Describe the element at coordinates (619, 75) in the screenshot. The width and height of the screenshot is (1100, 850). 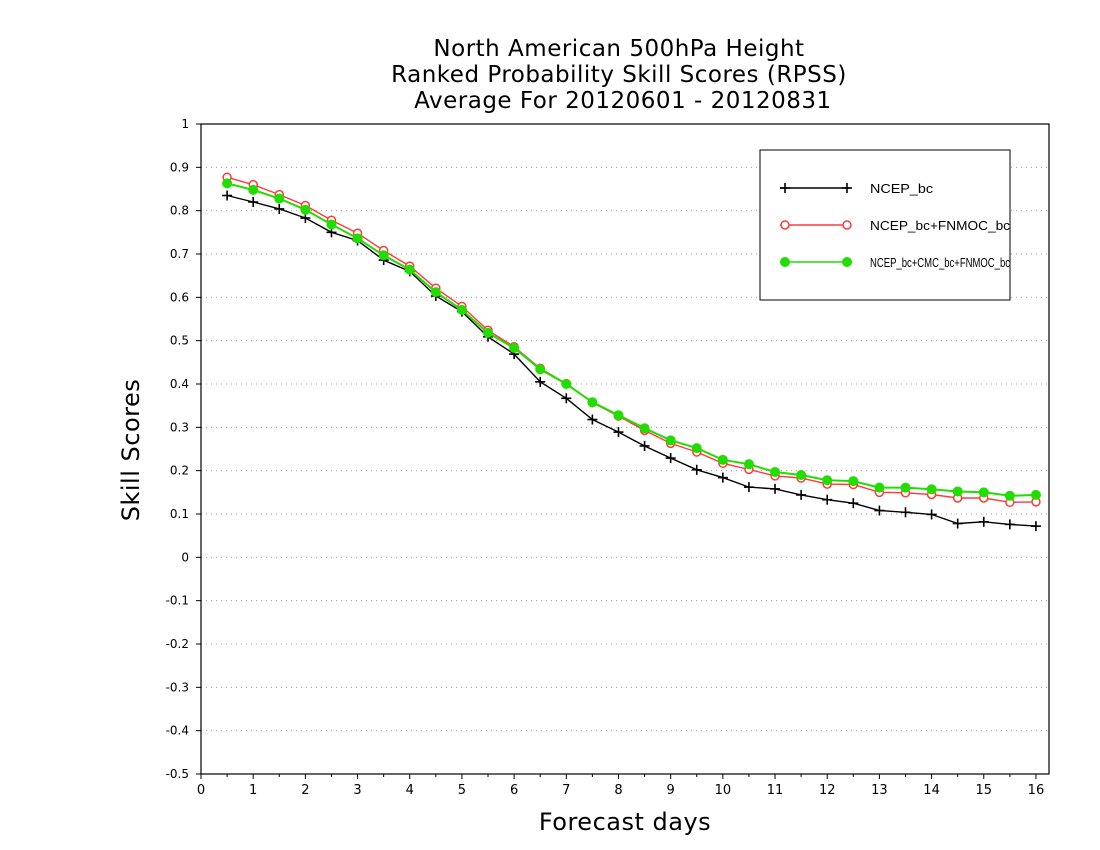
I see `chart-title-line-2: Ranked Probability Skill Scores (RPSS)` at that location.